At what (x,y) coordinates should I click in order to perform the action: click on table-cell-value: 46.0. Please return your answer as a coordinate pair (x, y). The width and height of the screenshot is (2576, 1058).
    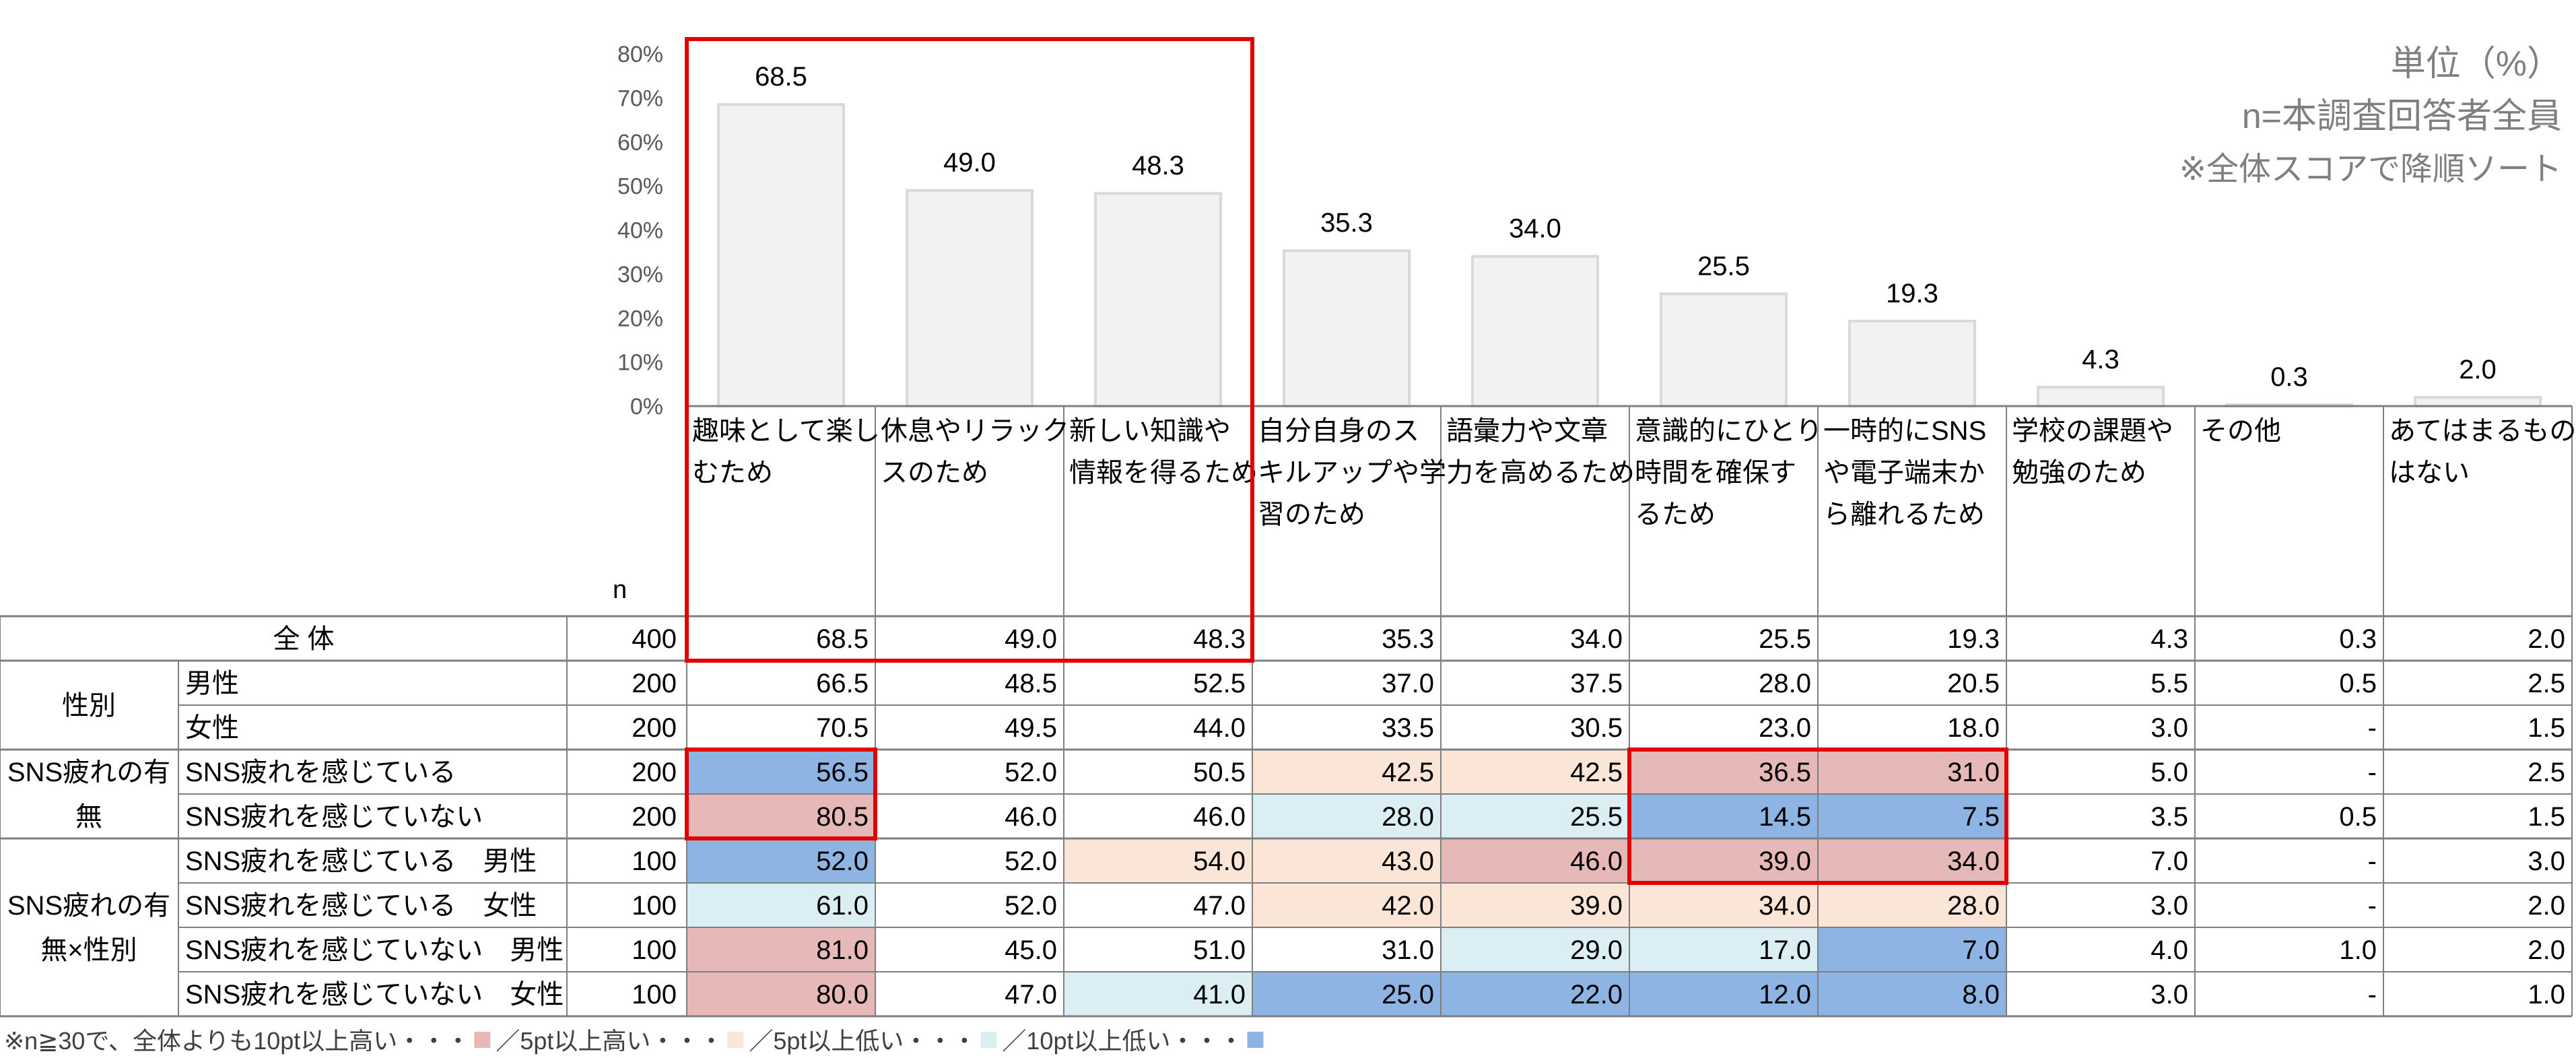
    Looking at the image, I should click on (1219, 817).